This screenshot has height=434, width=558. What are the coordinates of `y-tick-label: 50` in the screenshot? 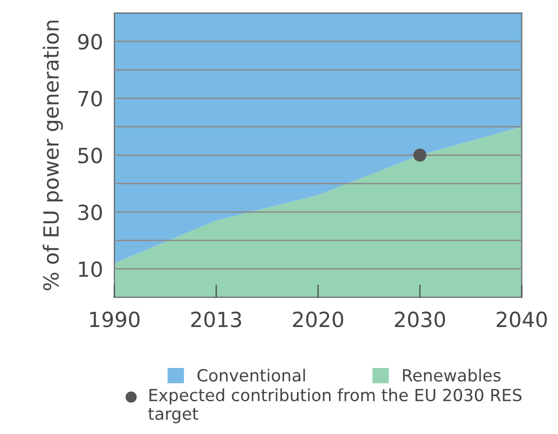 It's located at (90, 156).